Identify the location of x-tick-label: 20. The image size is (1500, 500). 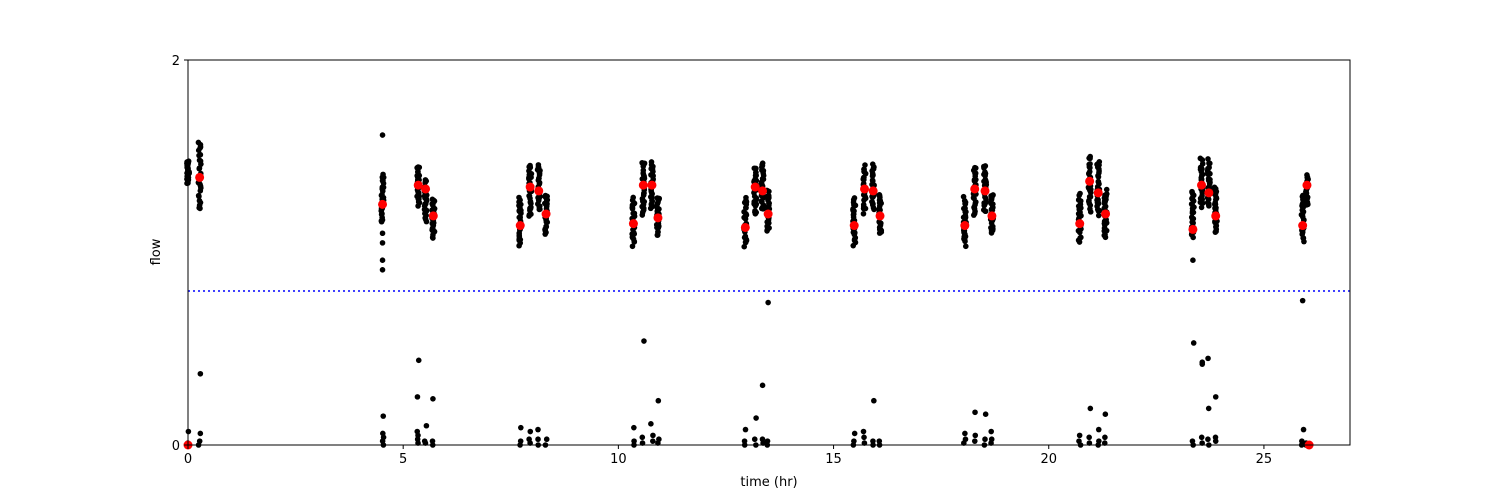
(1048, 459).